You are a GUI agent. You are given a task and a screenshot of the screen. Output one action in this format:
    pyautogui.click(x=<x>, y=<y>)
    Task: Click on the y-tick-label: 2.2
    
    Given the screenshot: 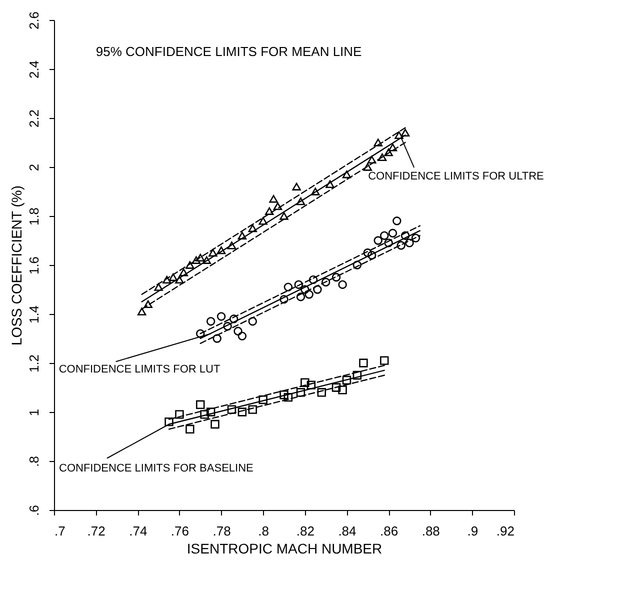 What is the action you would take?
    pyautogui.click(x=34, y=118)
    